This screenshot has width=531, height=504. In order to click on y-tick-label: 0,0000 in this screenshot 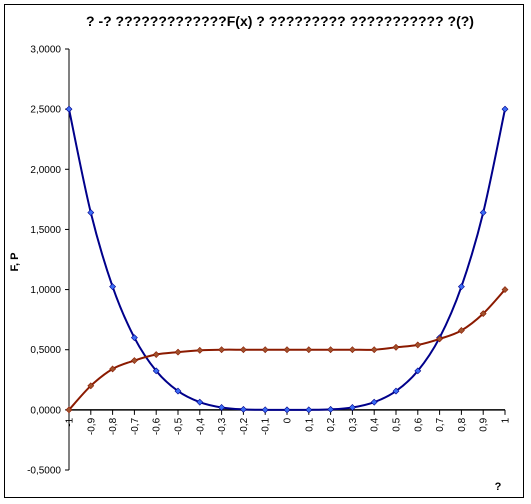, I will do `click(45, 410)`.